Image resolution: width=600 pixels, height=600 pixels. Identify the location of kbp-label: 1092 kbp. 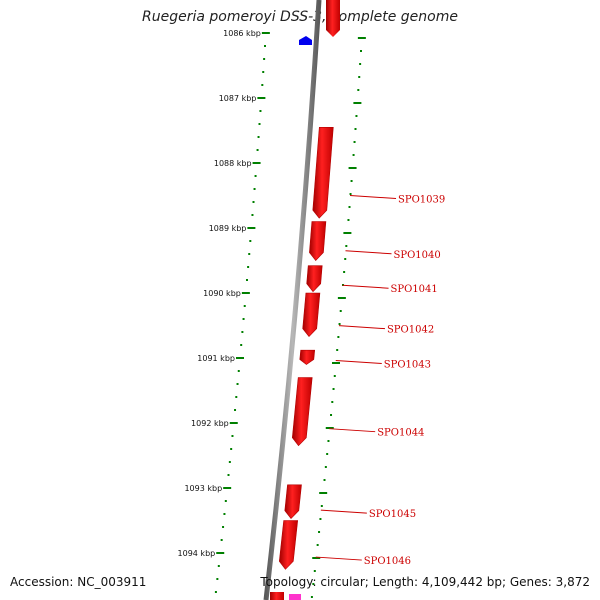
(210, 423).